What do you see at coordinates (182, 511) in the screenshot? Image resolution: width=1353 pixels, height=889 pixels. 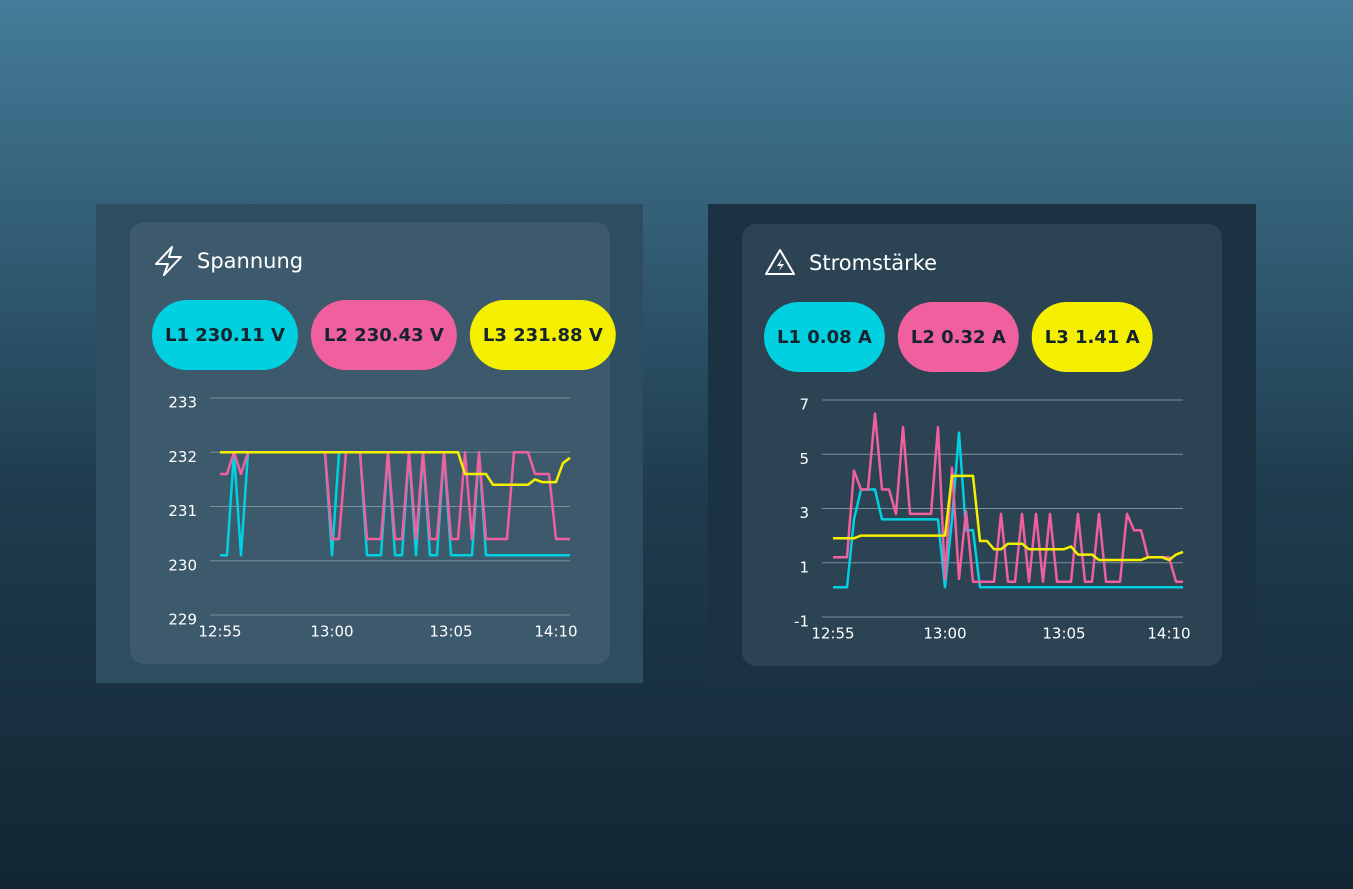 I see `y-tick-label: 231` at bounding box center [182, 511].